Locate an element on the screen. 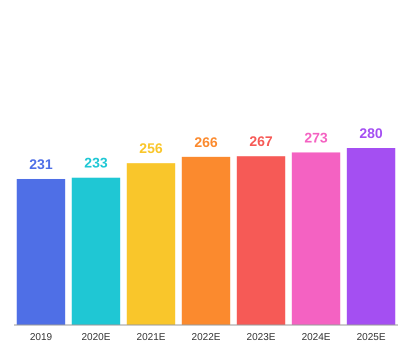 This screenshot has height=347, width=402. x-tick-label: 2023E is located at coordinates (261, 337).